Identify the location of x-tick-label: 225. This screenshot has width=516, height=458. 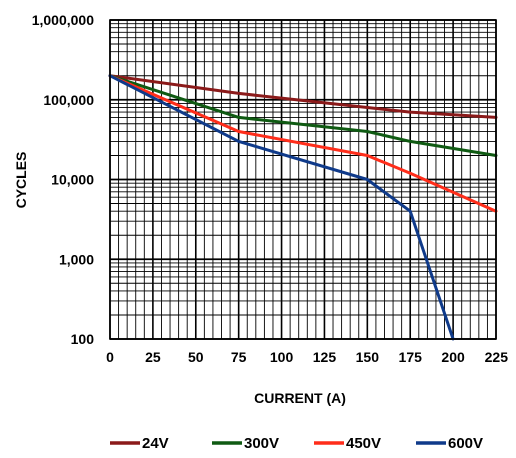
(497, 357).